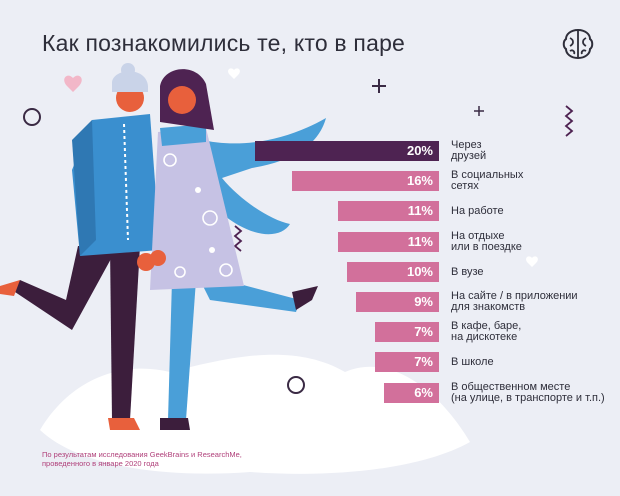 Image resolution: width=620 pixels, height=496 pixels. Describe the element at coordinates (487, 180) in the screenshot. I see `category-label: В социальных сетях` at that location.